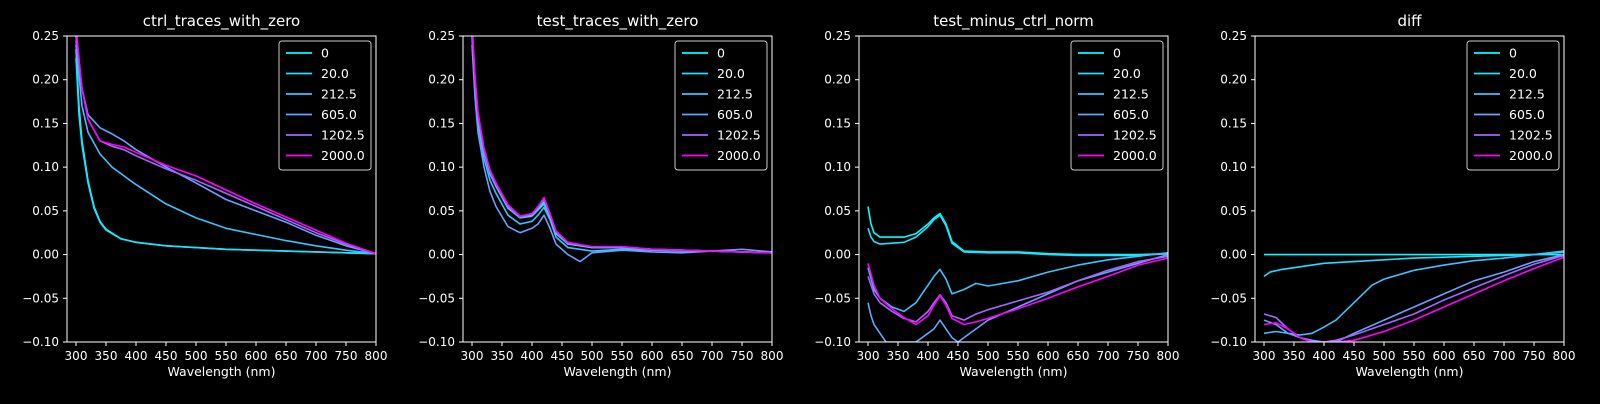 The height and width of the screenshot is (404, 1600). What do you see at coordinates (1294, 356) in the screenshot?
I see `x-tick-label: 350` at bounding box center [1294, 356].